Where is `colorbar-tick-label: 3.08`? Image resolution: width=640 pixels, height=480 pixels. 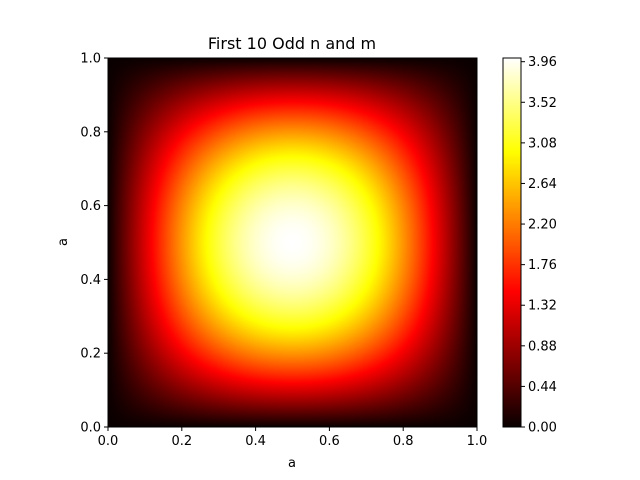
colorbar-tick-label: 3.08 is located at coordinates (542, 143).